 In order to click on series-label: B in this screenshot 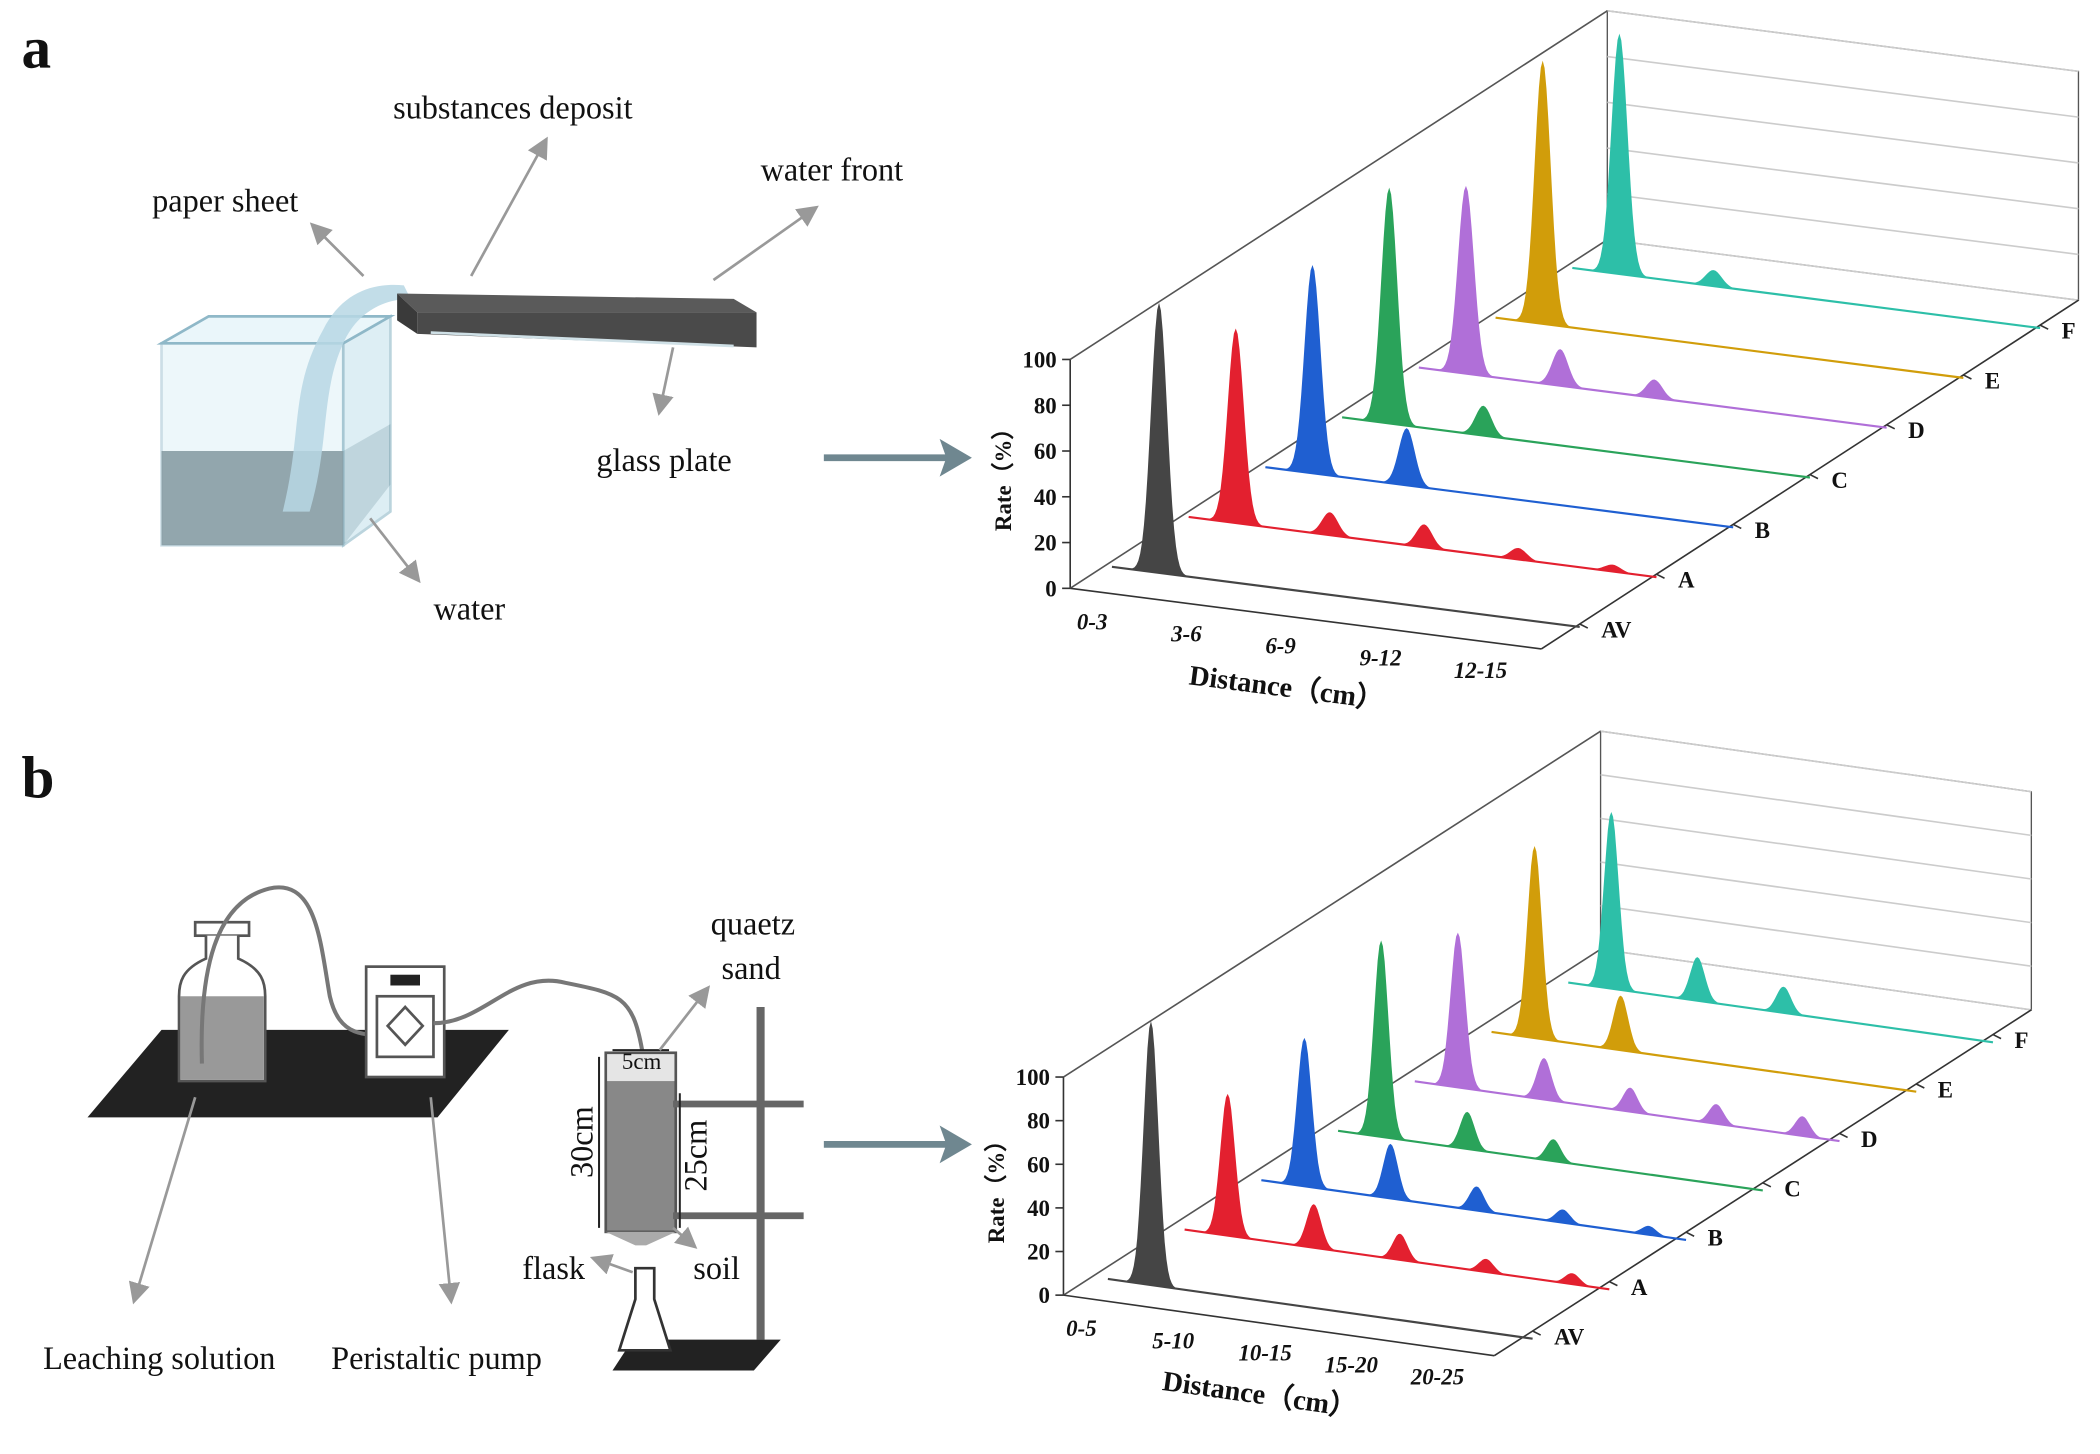, I will do `click(1715, 1238)`.